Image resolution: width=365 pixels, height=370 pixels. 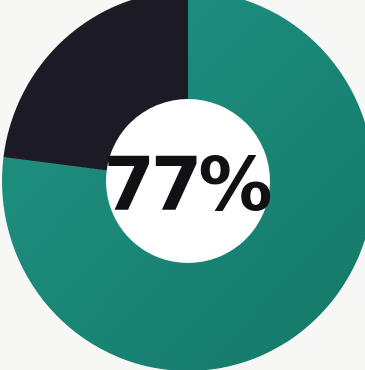 I want to click on center-percentage-label: 77%, so click(x=186, y=185).